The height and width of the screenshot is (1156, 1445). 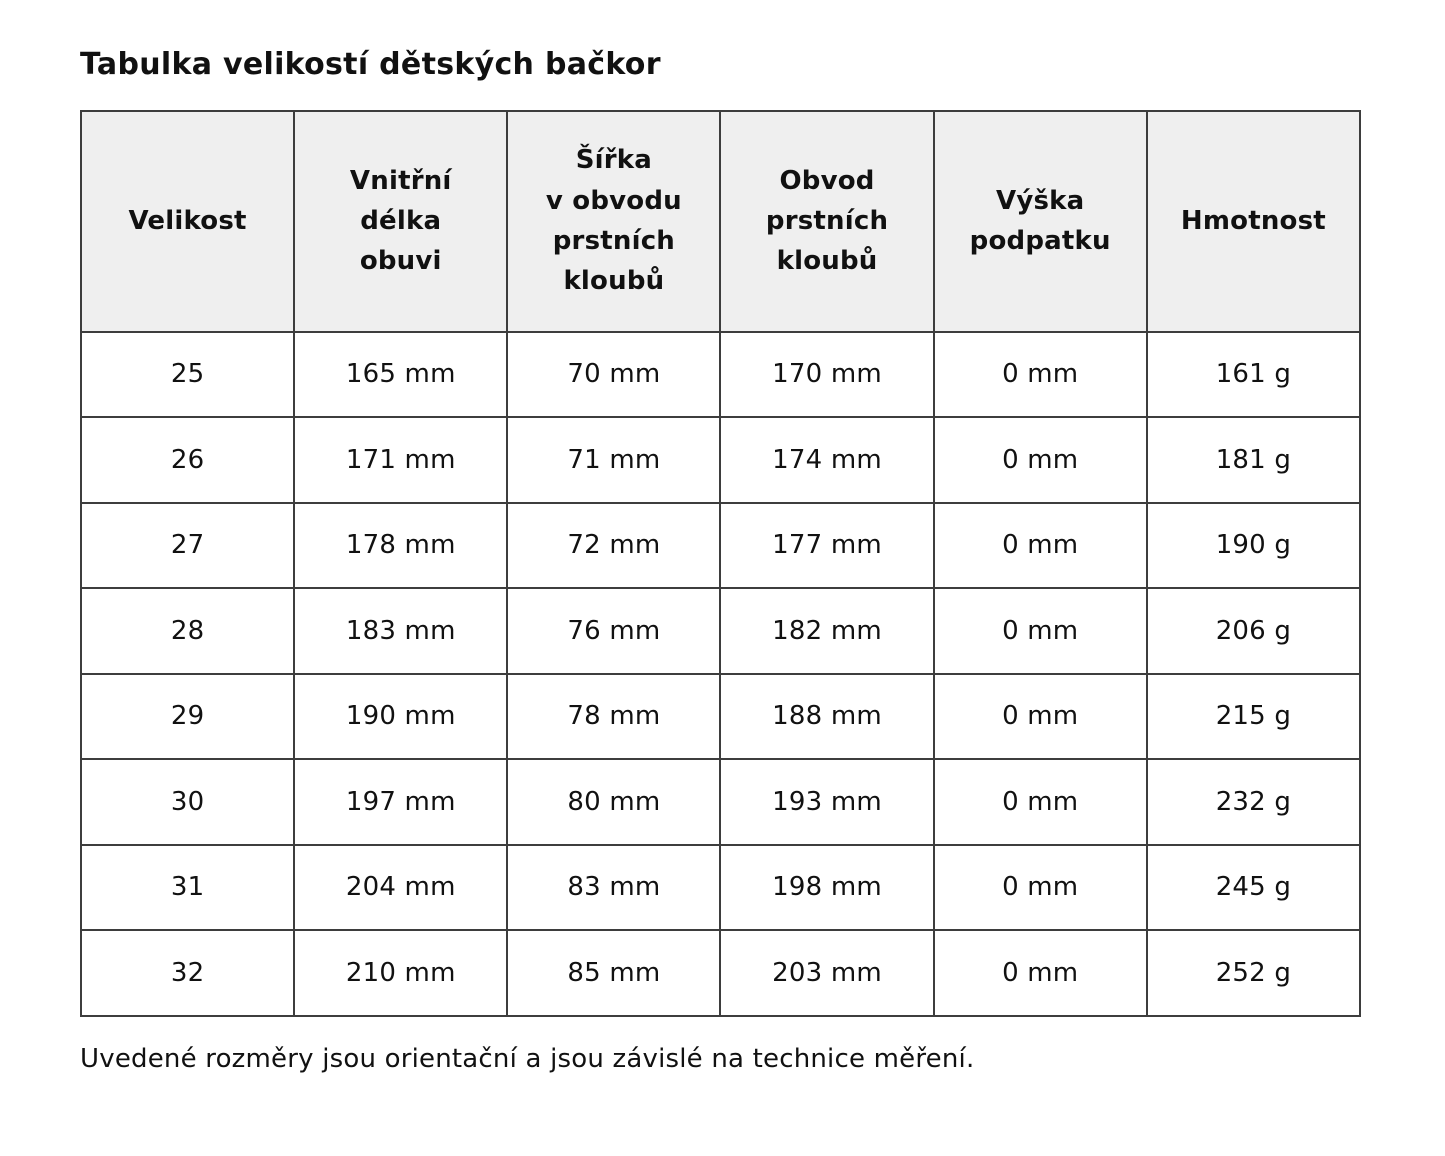 I want to click on weight-cell: 215 g, so click(x=1253, y=716).